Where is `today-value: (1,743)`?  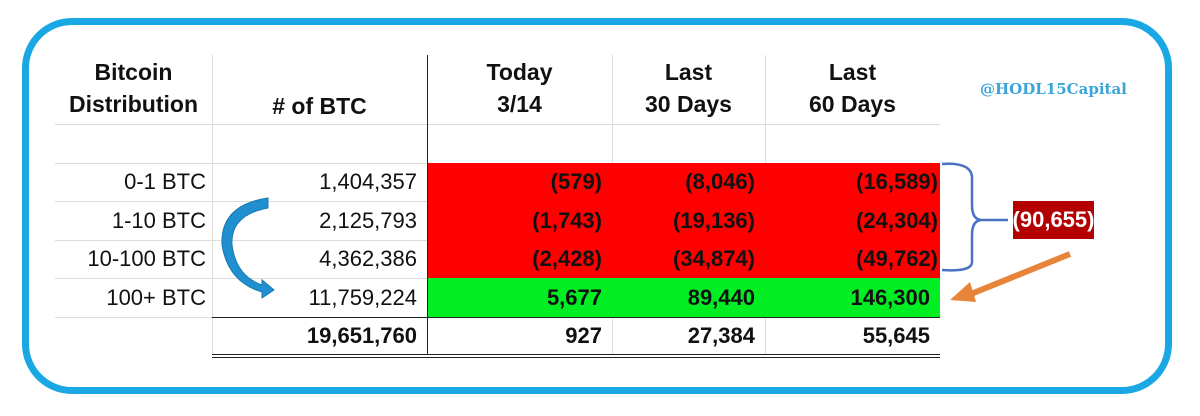
today-value: (1,743) is located at coordinates (567, 220).